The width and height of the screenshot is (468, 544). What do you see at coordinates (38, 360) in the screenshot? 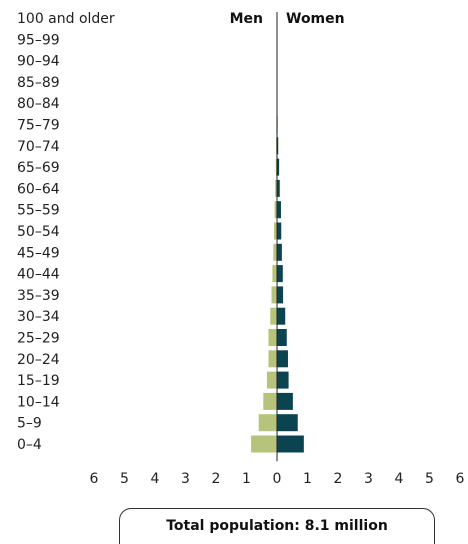
I see `age-group-label: 20–24` at bounding box center [38, 360].